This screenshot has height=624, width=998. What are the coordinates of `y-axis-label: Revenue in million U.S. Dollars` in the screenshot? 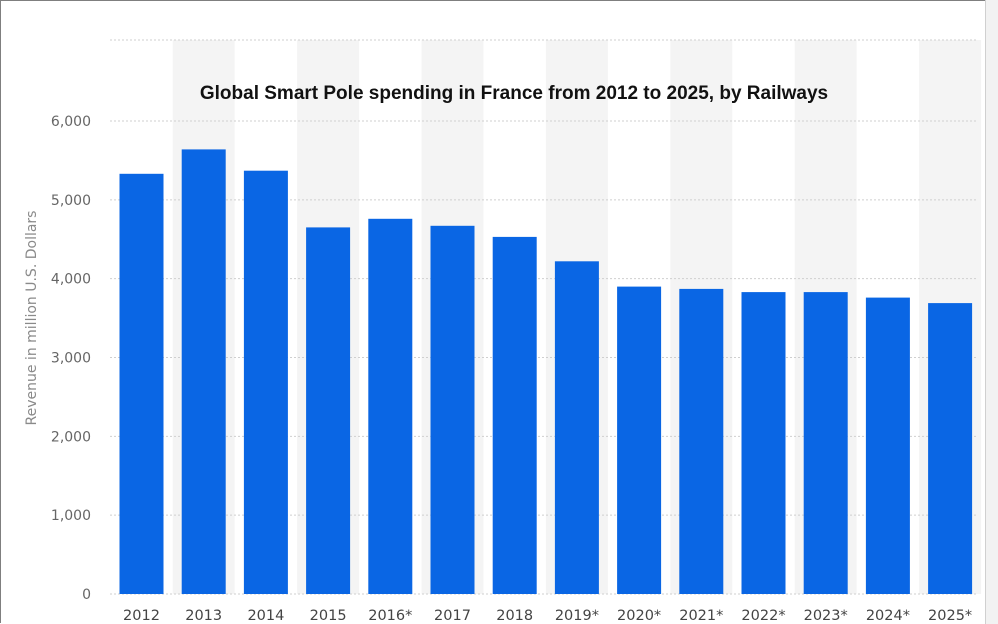 It's located at (32, 318).